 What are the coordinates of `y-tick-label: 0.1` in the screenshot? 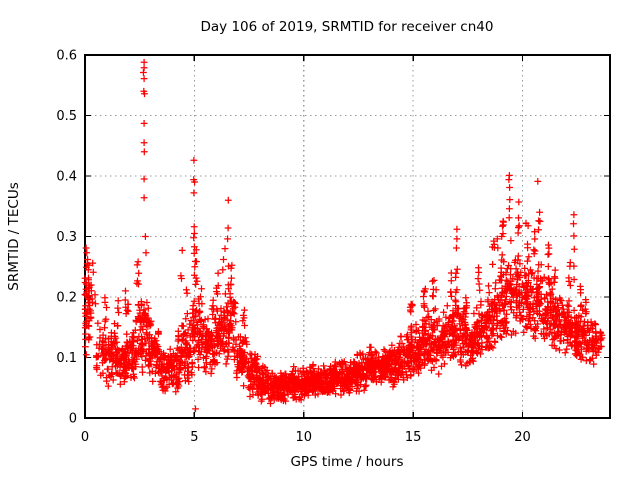 It's located at (66, 358).